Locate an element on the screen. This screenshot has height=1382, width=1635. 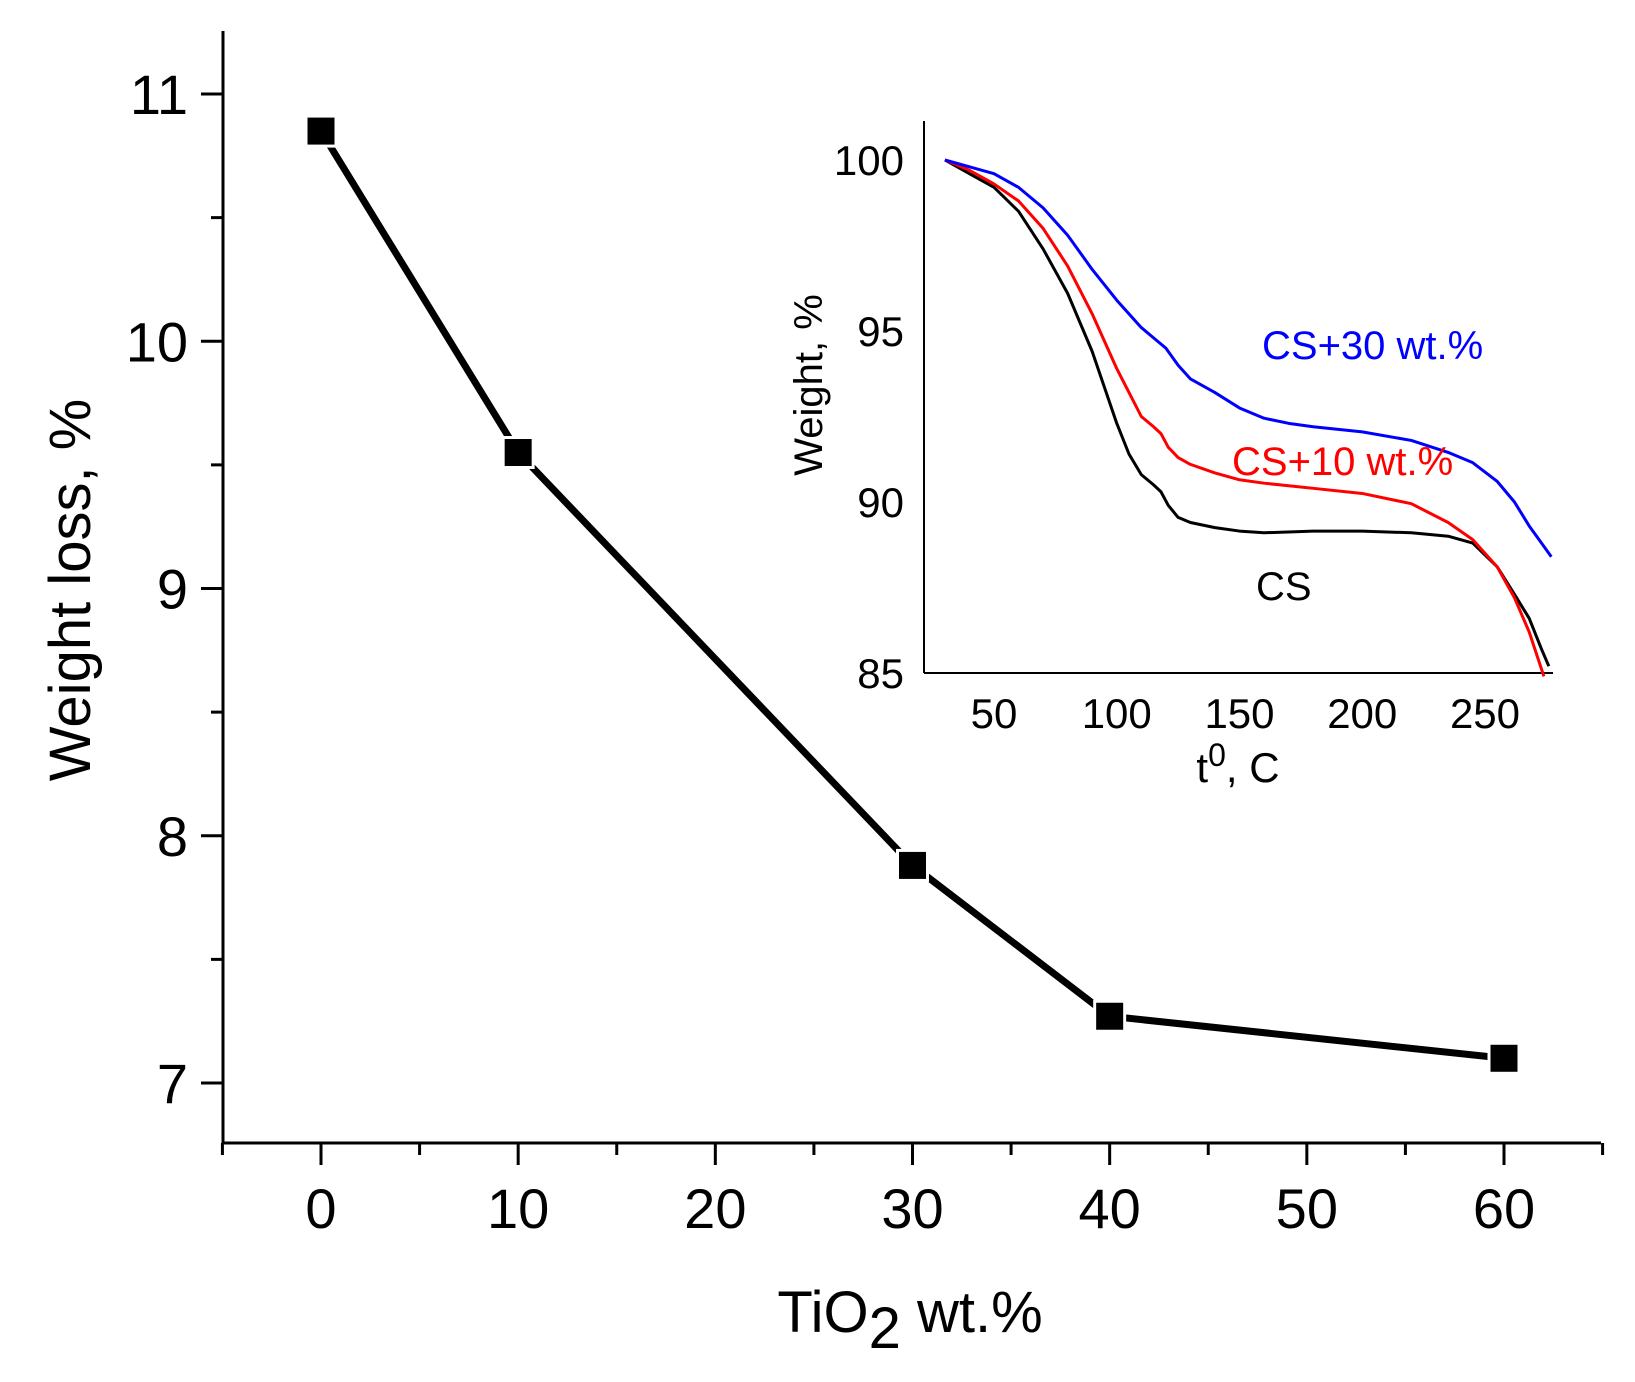
inset-x-tick-label: 250 is located at coordinates (1485, 713).